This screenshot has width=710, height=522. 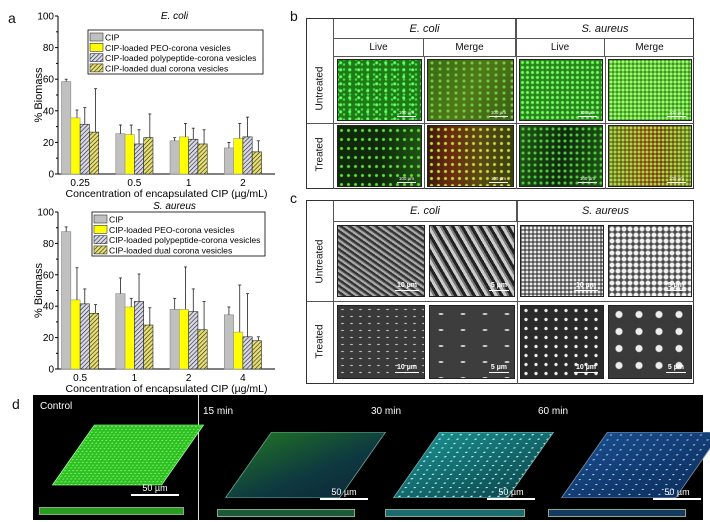 What do you see at coordinates (116, 220) in the screenshot?
I see `legend-entry: CIP` at bounding box center [116, 220].